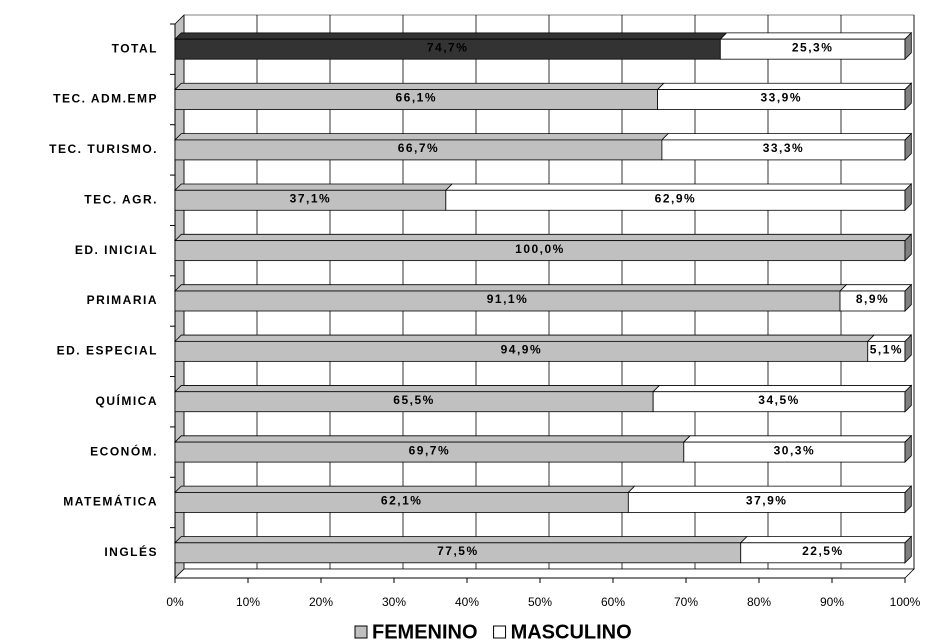 The width and height of the screenshot is (928, 643). What do you see at coordinates (414, 400) in the screenshot?
I see `data-label: 65,5%` at bounding box center [414, 400].